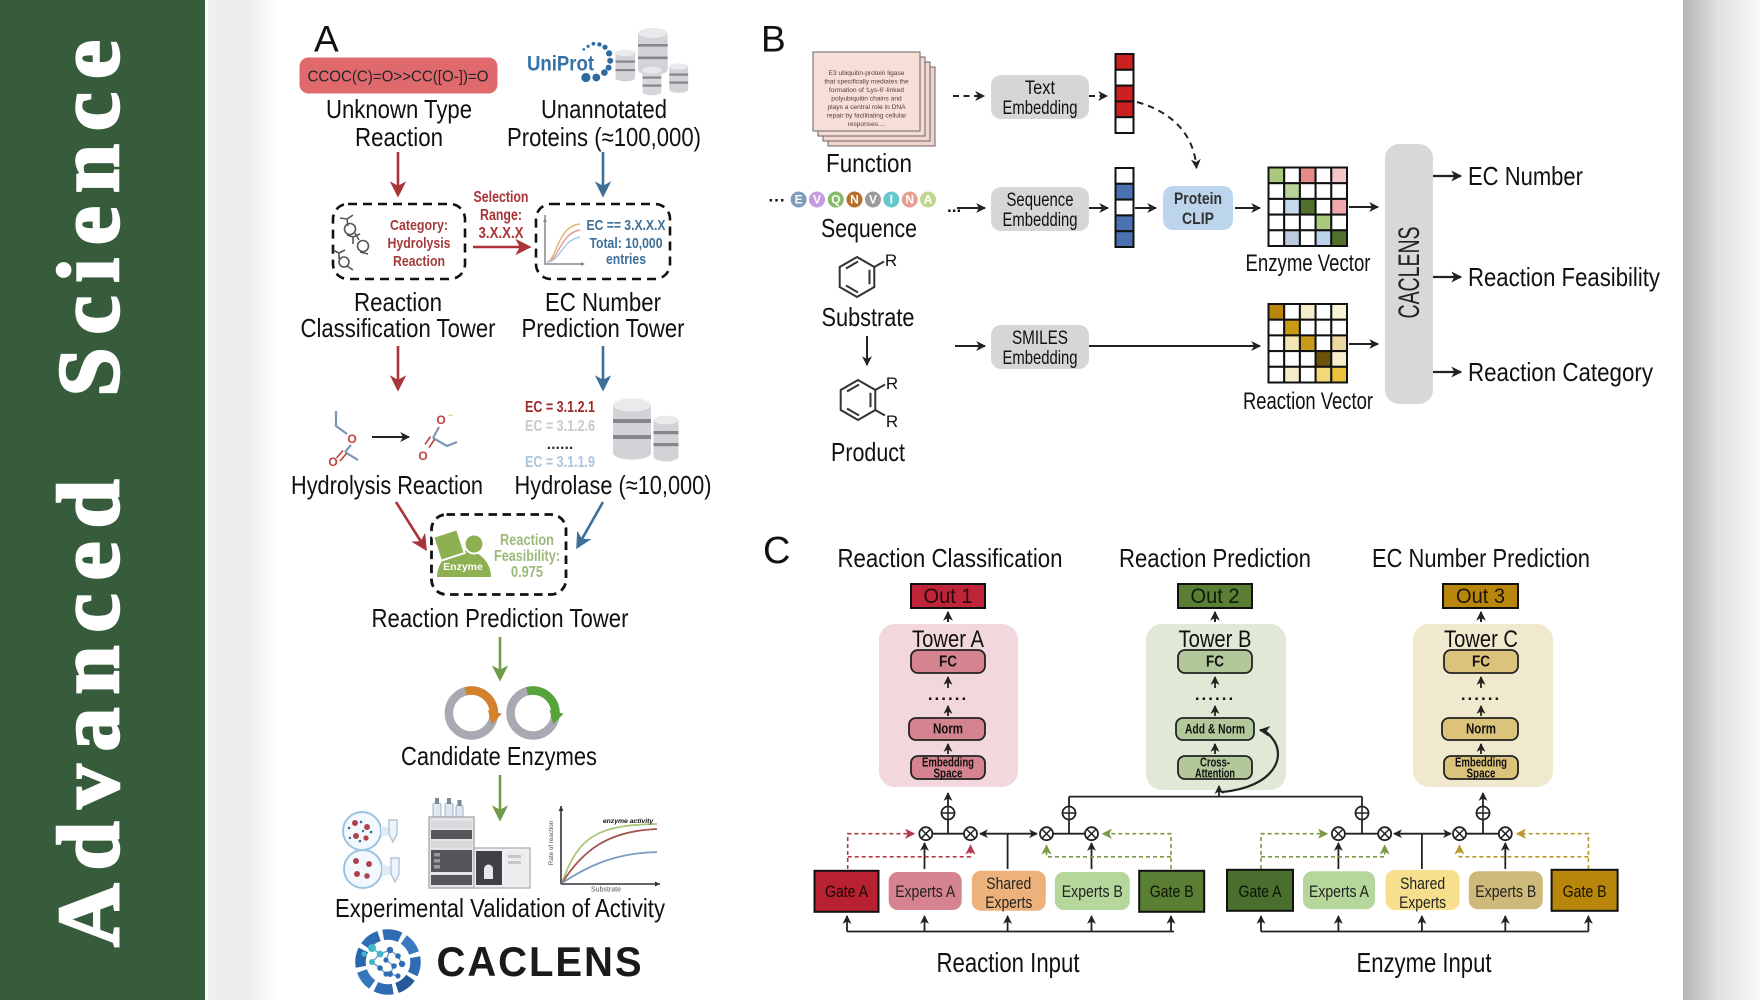  What do you see at coordinates (868, 452) in the screenshot?
I see `svg-text: Product` at bounding box center [868, 452].